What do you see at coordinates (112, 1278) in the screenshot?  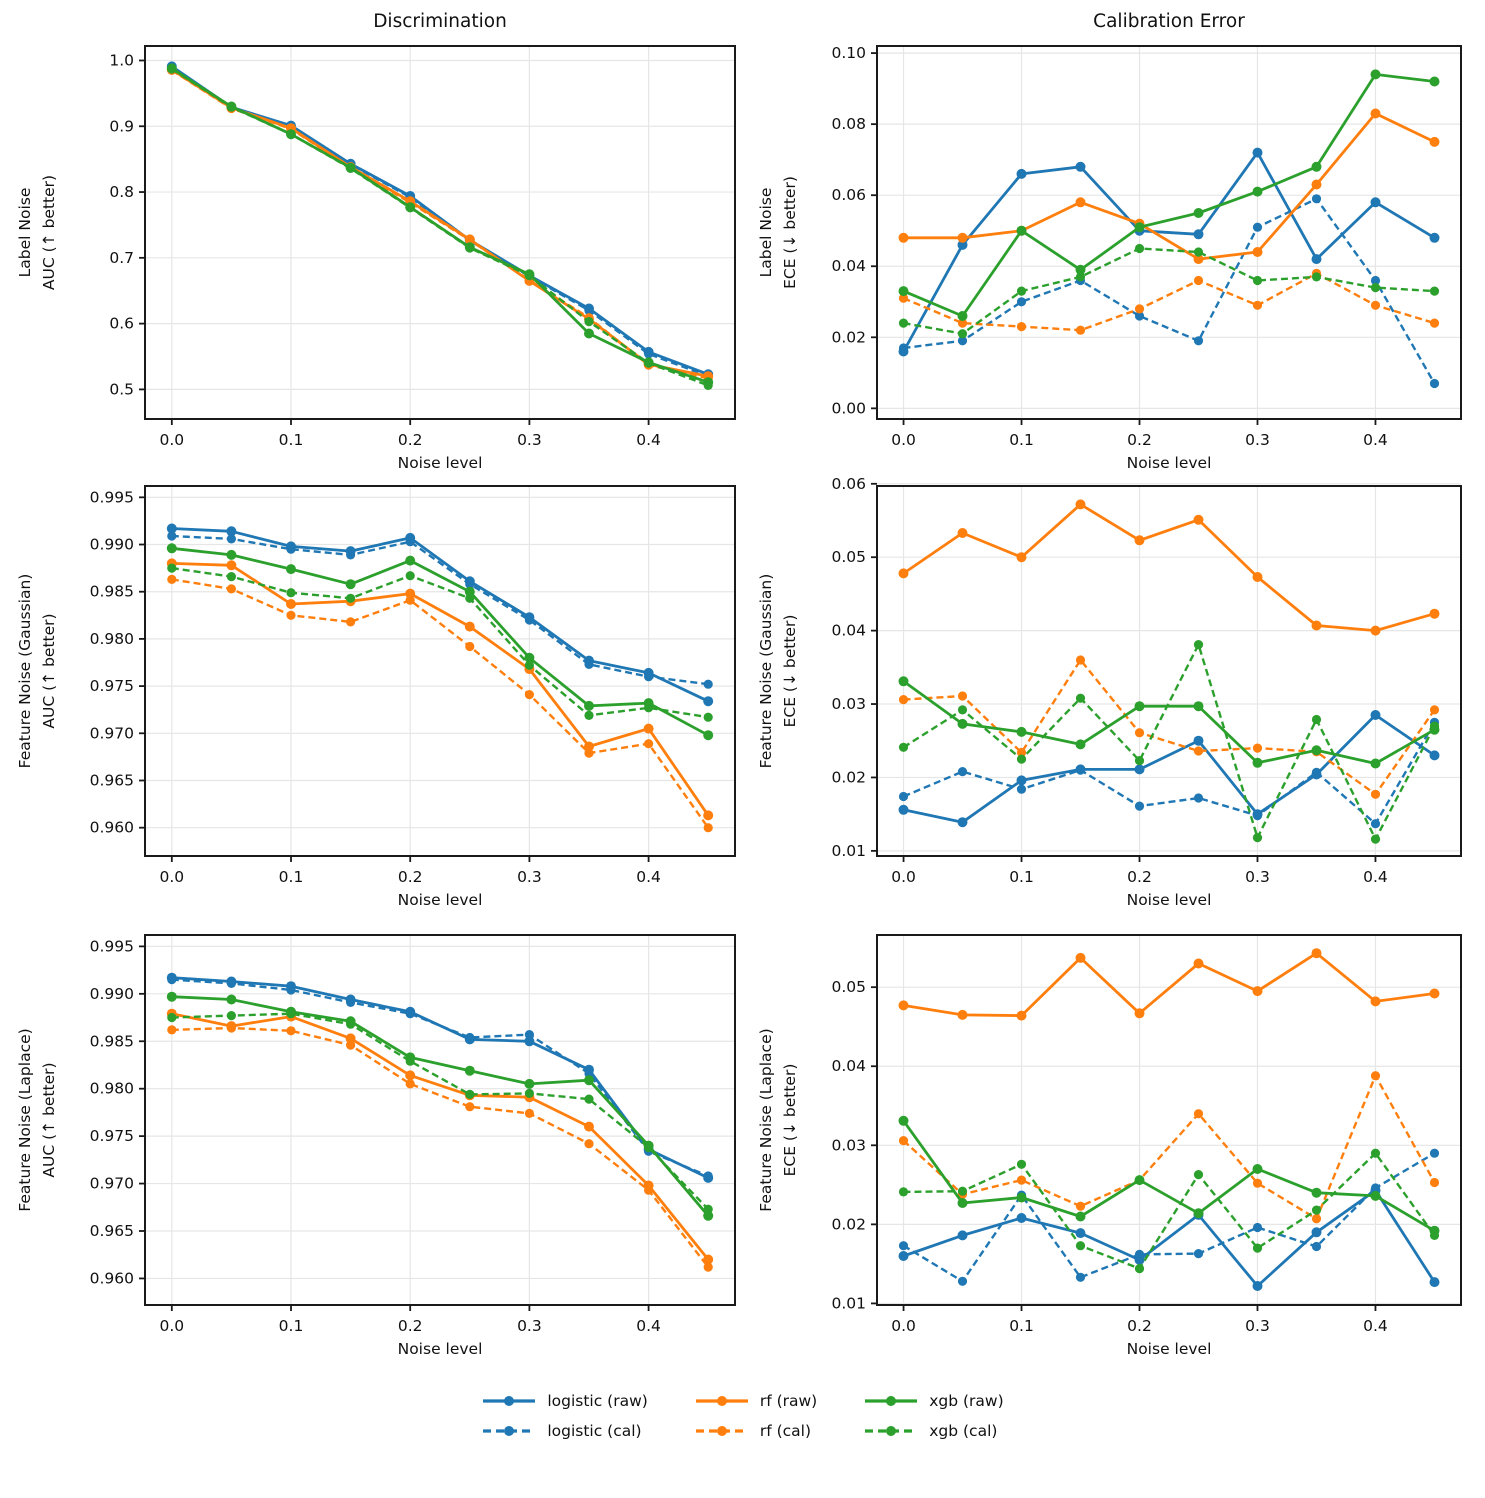 I see `y-tick-label: 0.960` at bounding box center [112, 1278].